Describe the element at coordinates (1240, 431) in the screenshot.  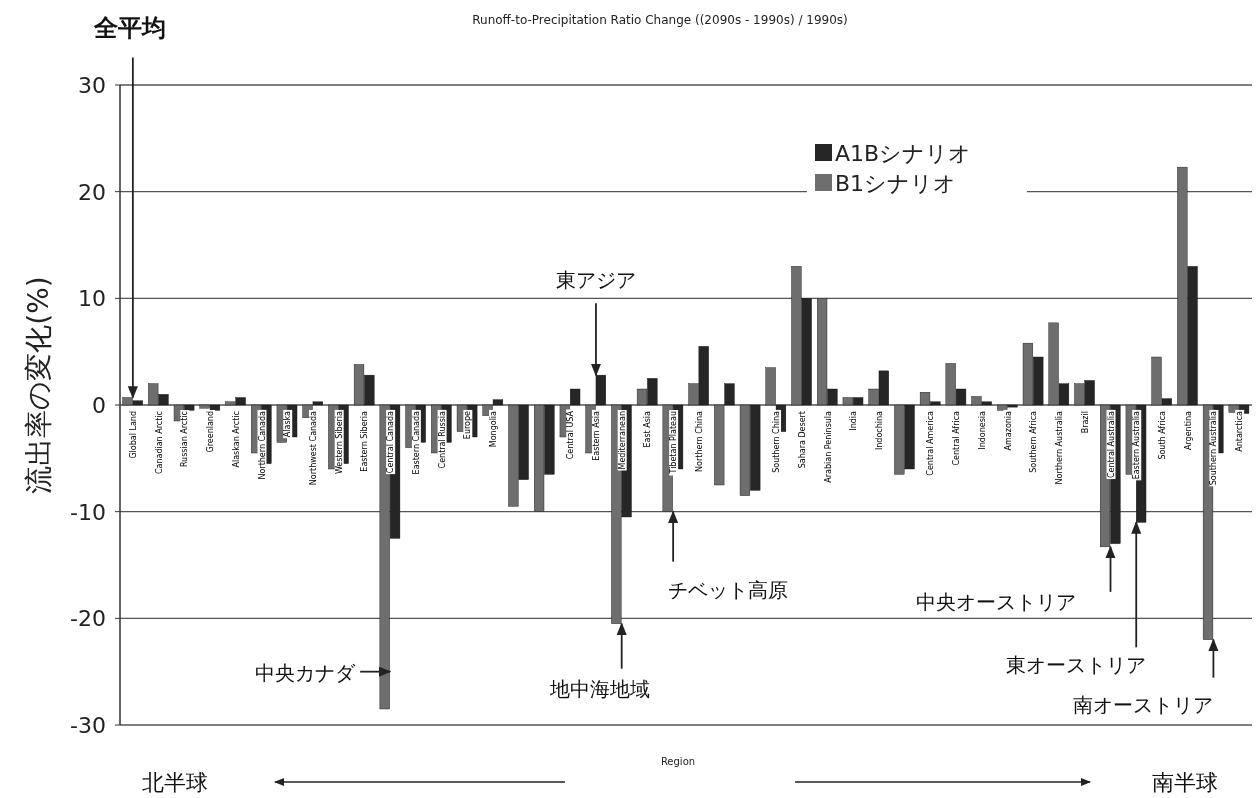
I see `x-tick-label: Antarctica` at that location.